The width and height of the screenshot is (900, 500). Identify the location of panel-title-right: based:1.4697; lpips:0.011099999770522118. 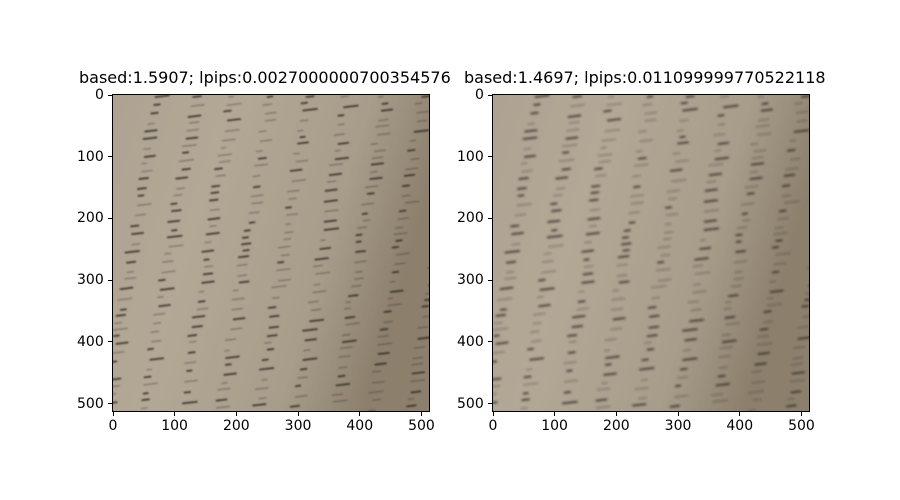
(645, 77).